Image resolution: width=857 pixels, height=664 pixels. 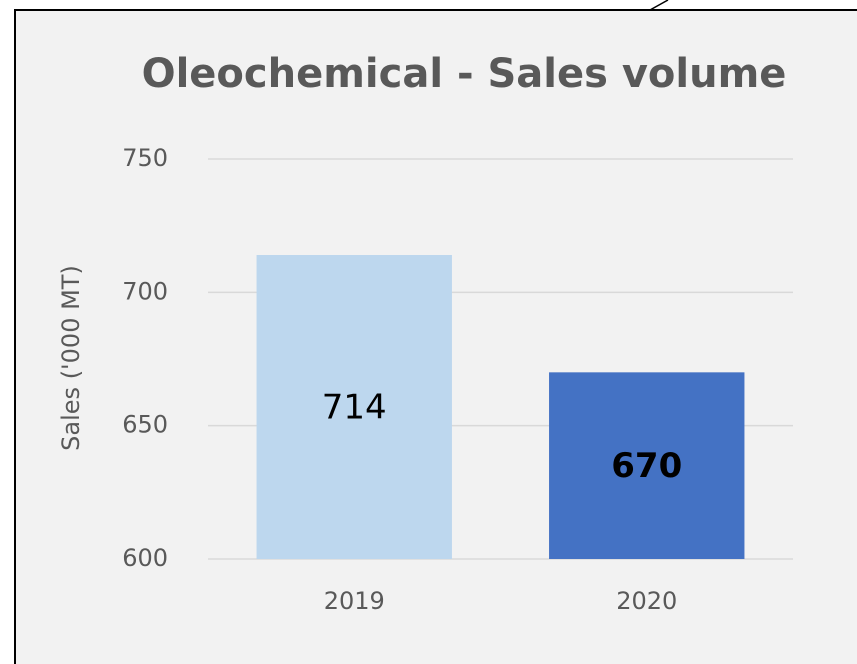 What do you see at coordinates (145, 425) in the screenshot?
I see `y-tick-label: 650` at bounding box center [145, 425].